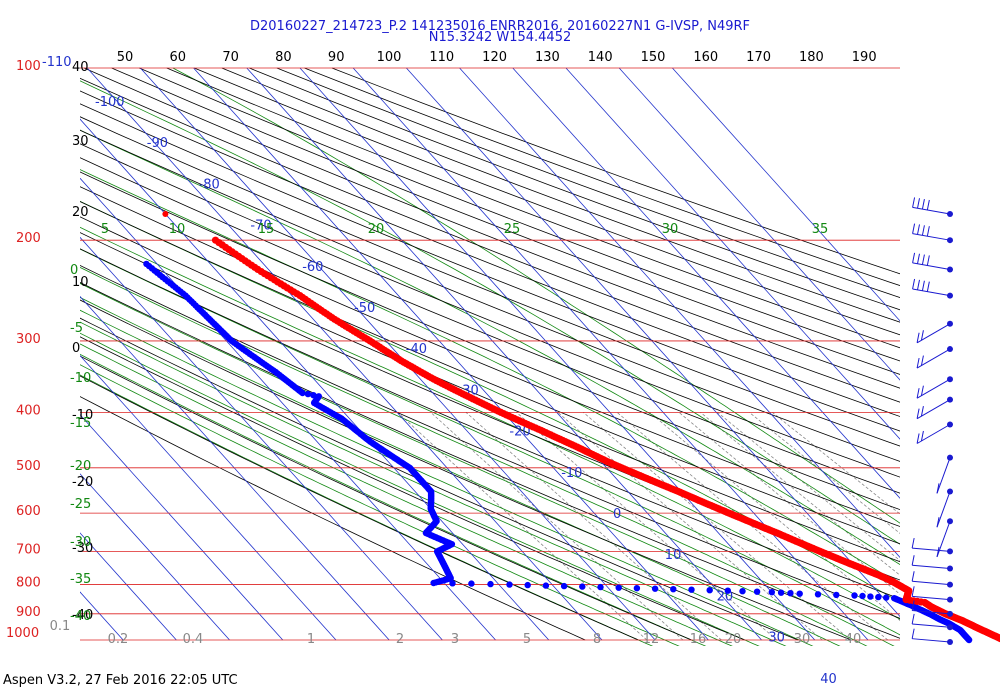  What do you see at coordinates (28, 583) in the screenshot?
I see `pressure-tick-label: 800` at bounding box center [28, 583].